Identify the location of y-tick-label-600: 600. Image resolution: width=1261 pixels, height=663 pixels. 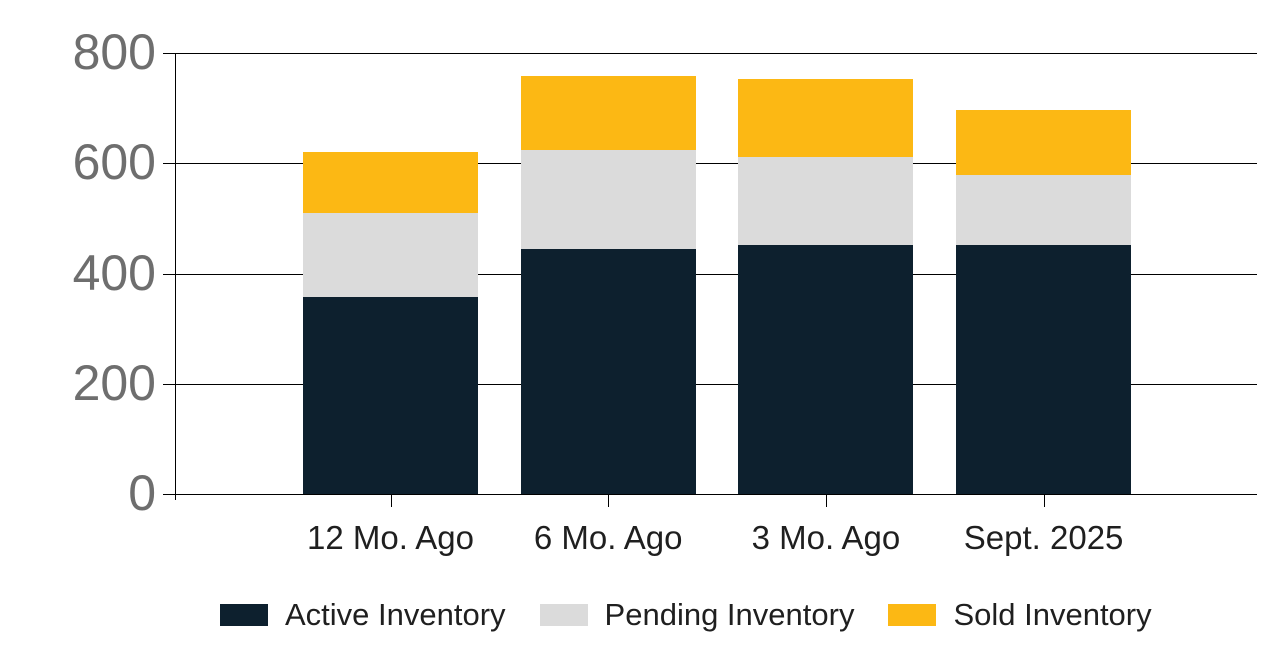
(114, 162).